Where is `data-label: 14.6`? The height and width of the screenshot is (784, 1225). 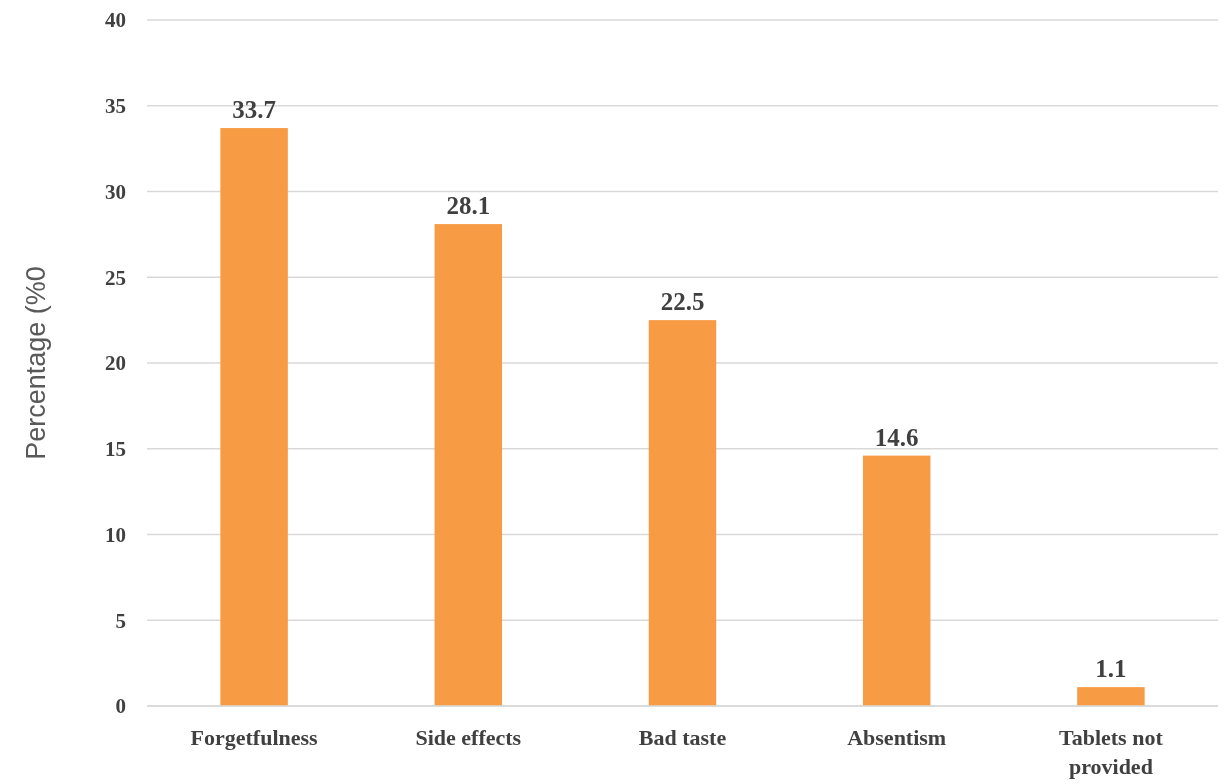
data-label: 14.6 is located at coordinates (896, 437).